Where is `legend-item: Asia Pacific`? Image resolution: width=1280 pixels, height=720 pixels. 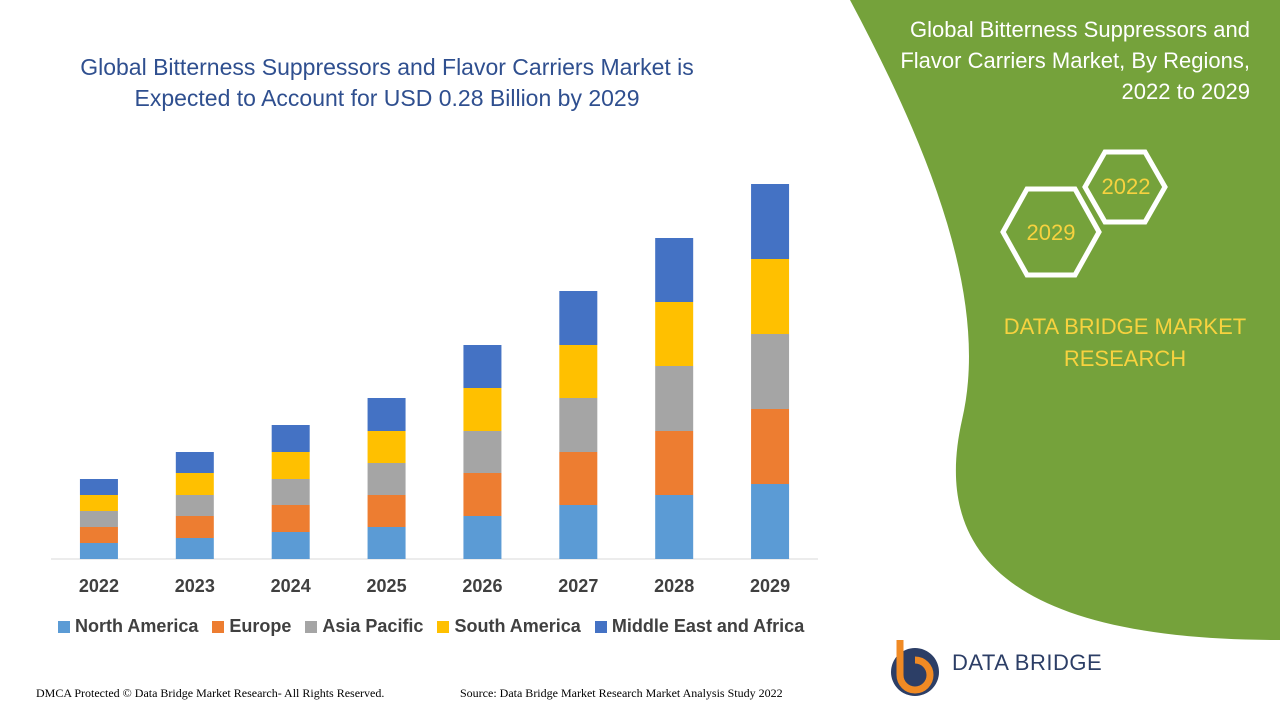
legend-item: Asia Pacific is located at coordinates (364, 626).